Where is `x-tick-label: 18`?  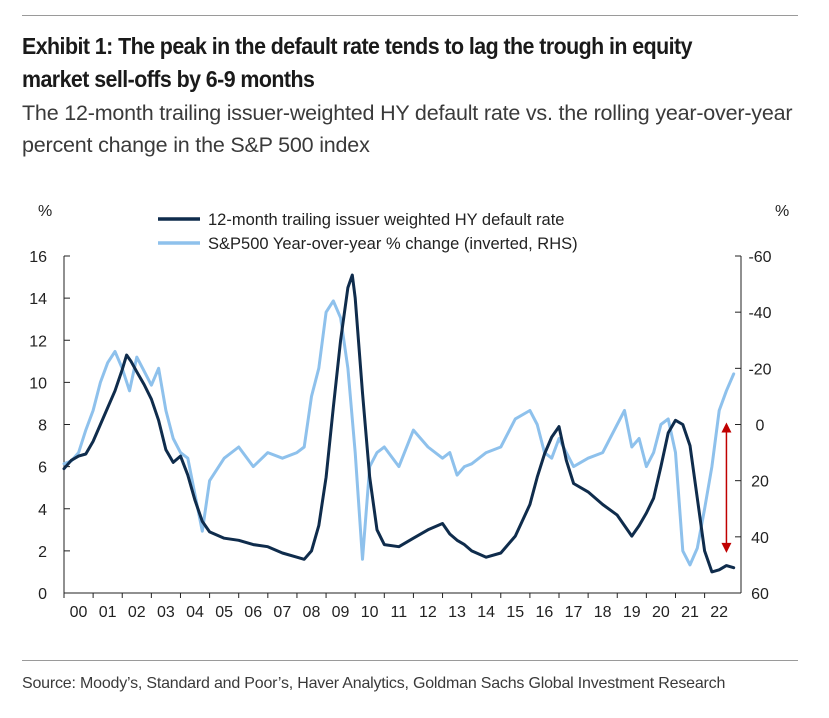 x-tick-label: 18 is located at coordinates (603, 612).